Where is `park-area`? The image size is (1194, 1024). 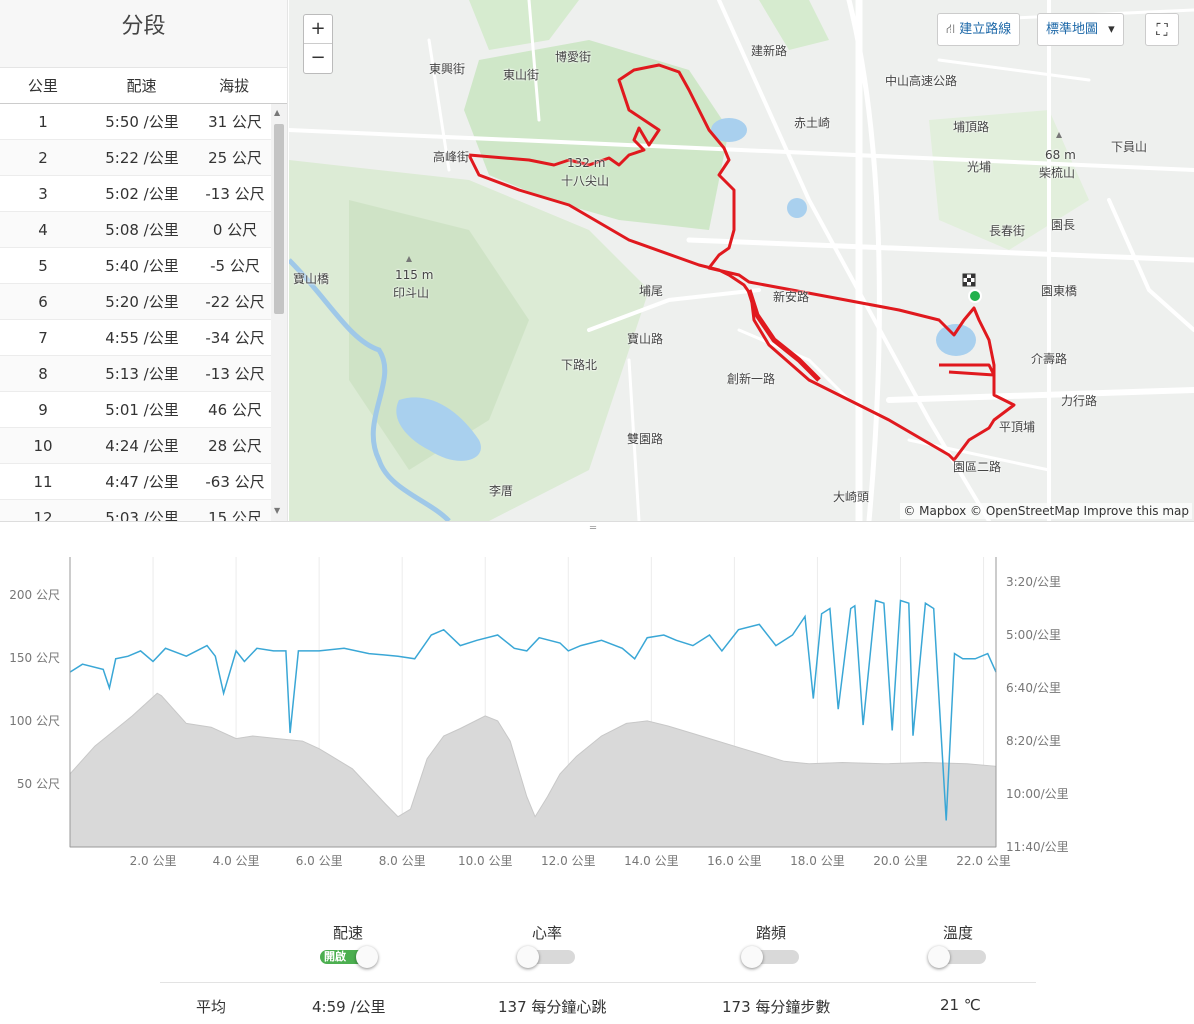 park-area is located at coordinates (596, 135).